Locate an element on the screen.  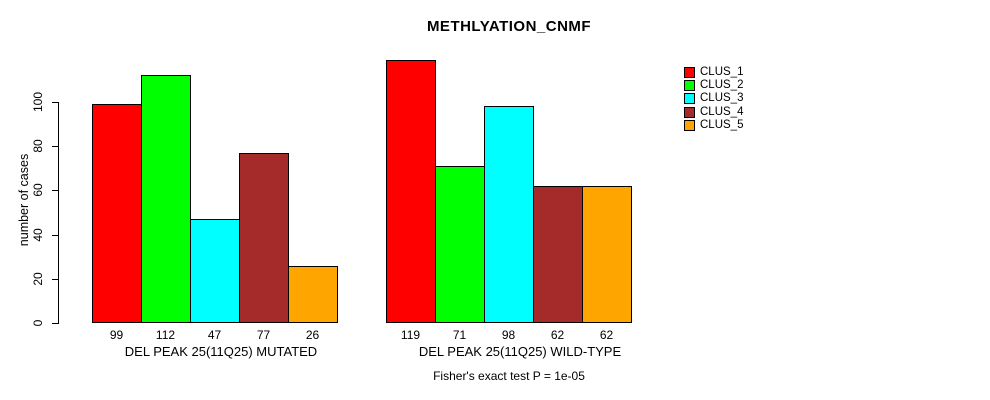
legend-item-label: CLUS_2 is located at coordinates (722, 85).